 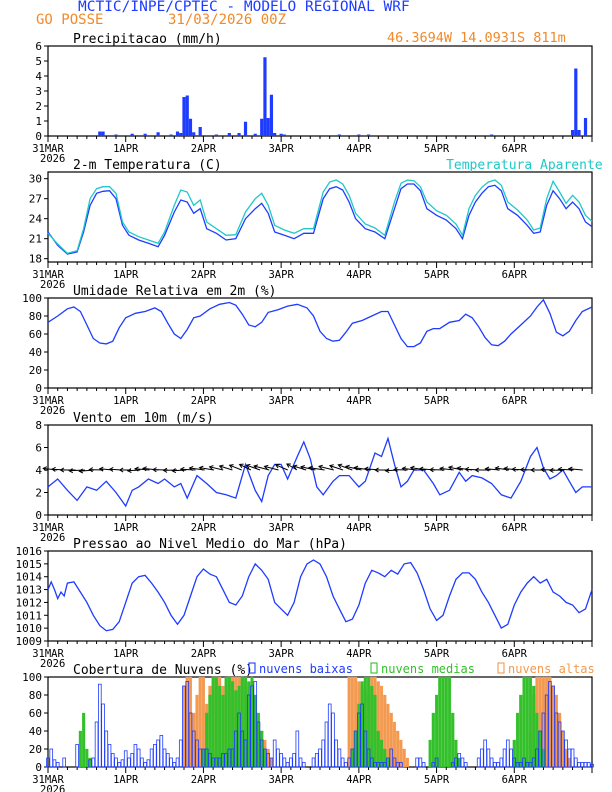 What do you see at coordinates (281, 149) in the screenshot?
I see `precip-x-tick-label: 3APR` at bounding box center [281, 149].